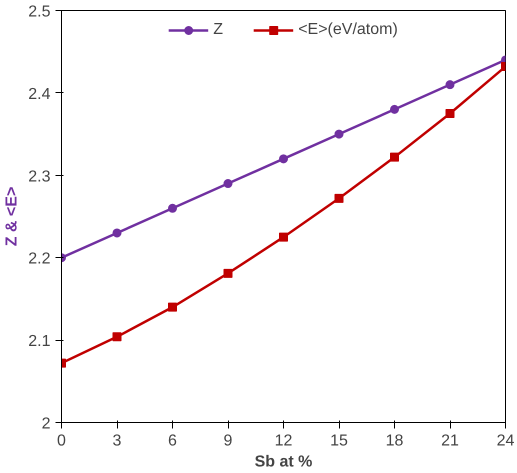  What do you see at coordinates (39, 94) in the screenshot?
I see `y-tick-label: 2.4` at bounding box center [39, 94].